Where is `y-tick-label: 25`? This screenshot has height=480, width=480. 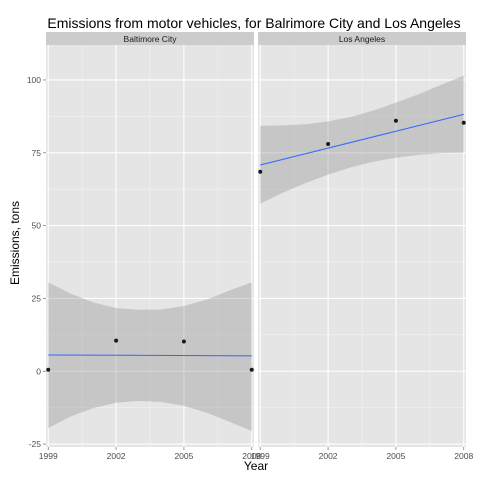 y-tick-label: 25 is located at coordinates (37, 298).